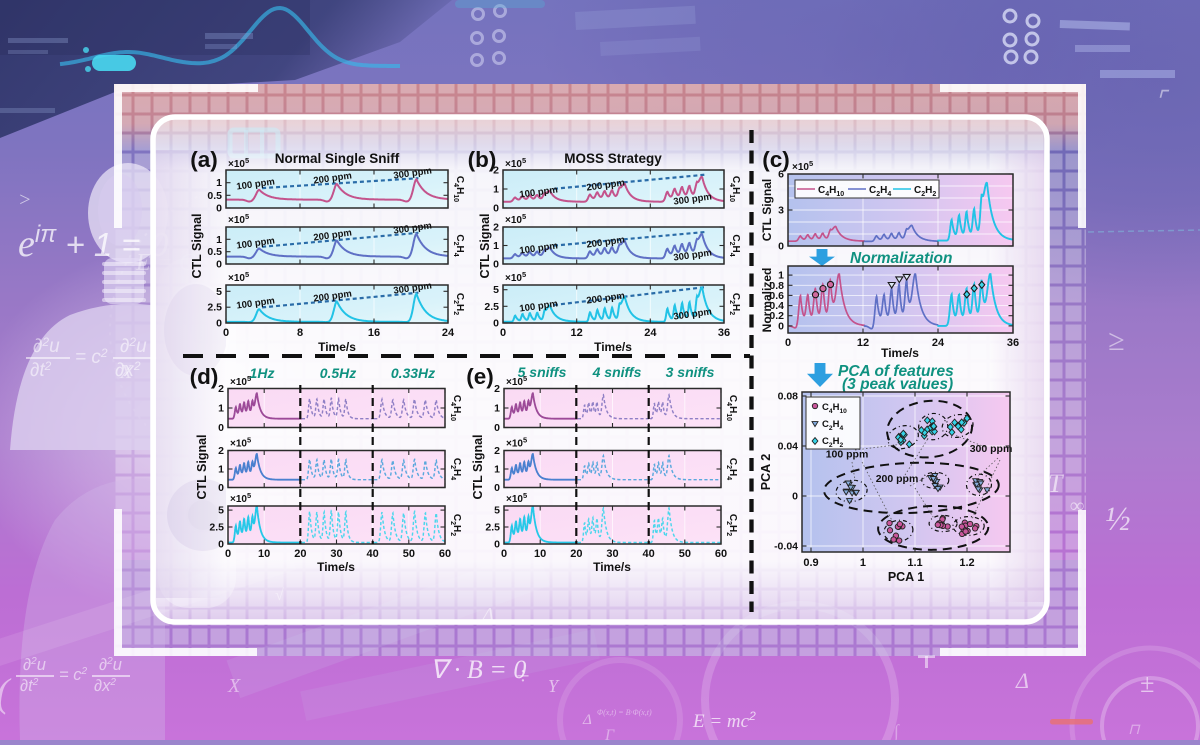 Image resolution: width=1200 pixels, height=745 pixels. What do you see at coordinates (612, 554) in the screenshot?
I see `svg-text: 30` at bounding box center [612, 554].